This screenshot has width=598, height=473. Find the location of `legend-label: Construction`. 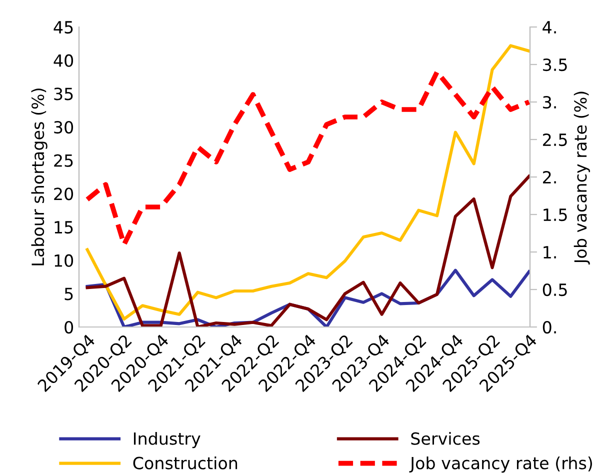

legend-label: Construction is located at coordinates (185, 463).